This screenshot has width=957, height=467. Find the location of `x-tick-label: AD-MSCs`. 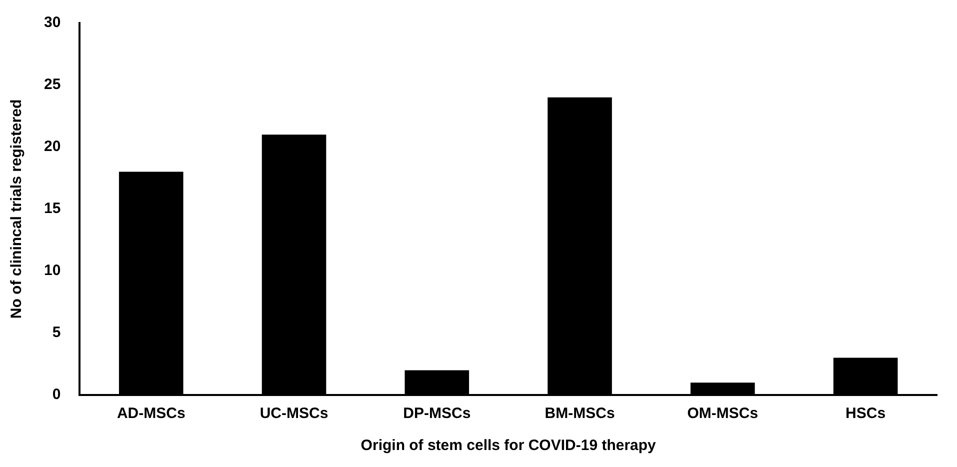

x-tick-label: AD-MSCs is located at coordinates (151, 413).